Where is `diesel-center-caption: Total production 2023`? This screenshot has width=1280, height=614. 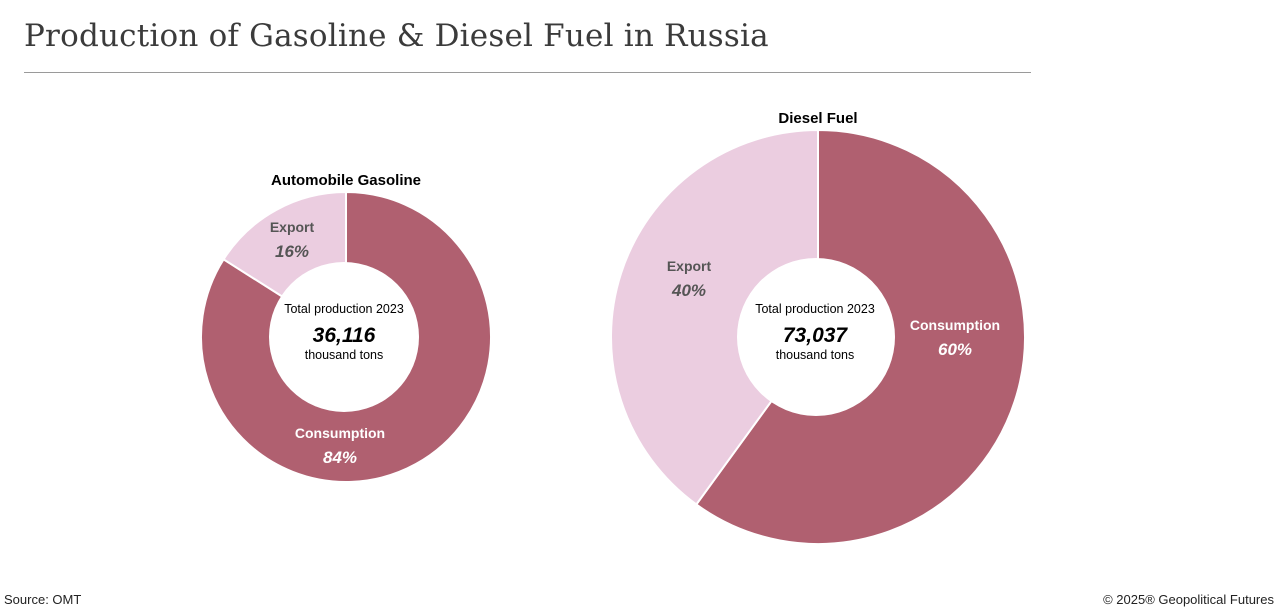 diesel-center-caption: Total production 2023 is located at coordinates (815, 309).